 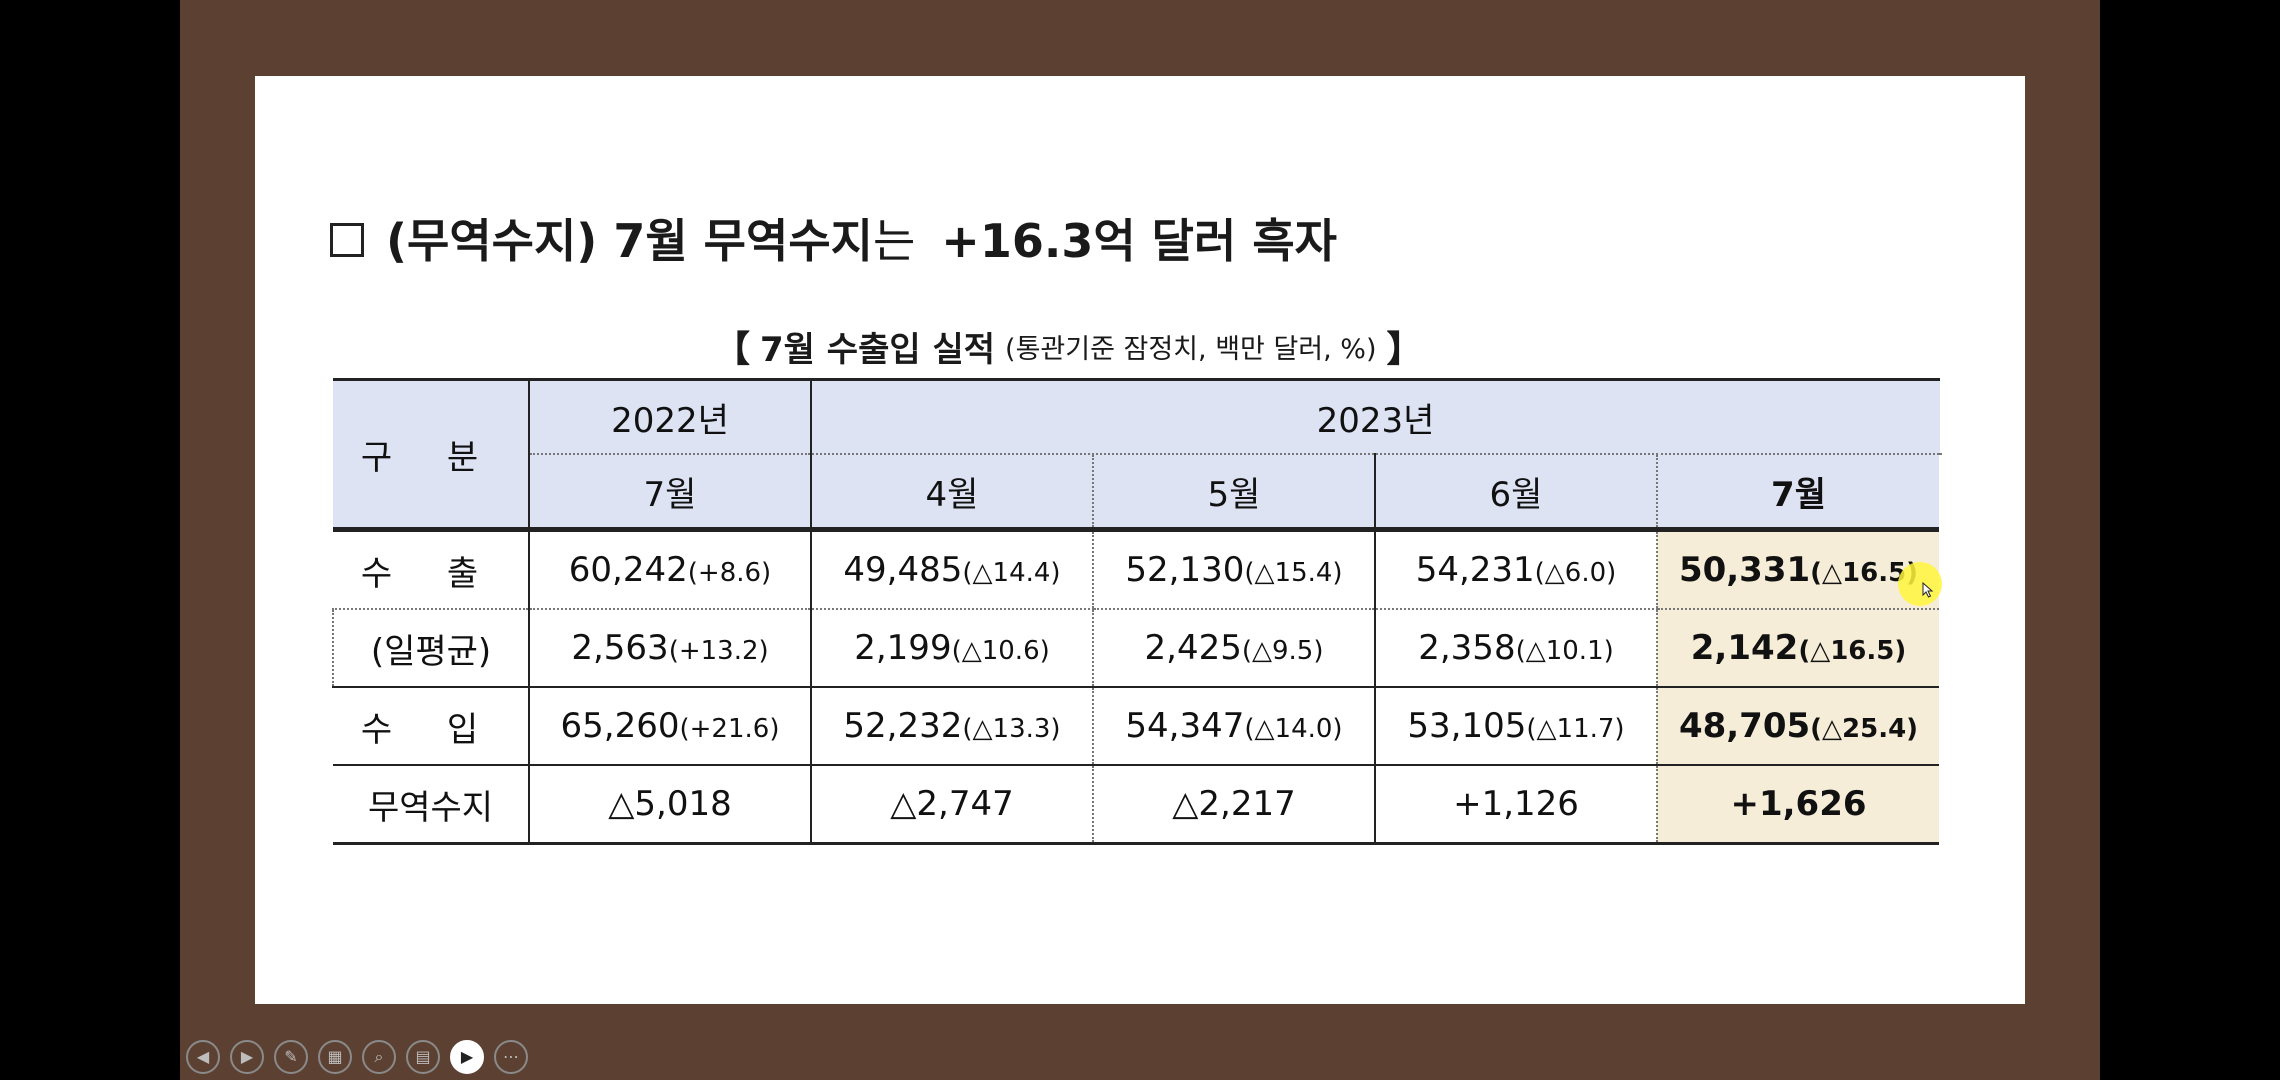 I want to click on slideshow-toolbar: ◀ ▶ ✎ ▦ ⌕ ▤ ▶ ⋯, so click(x=357, y=1057).